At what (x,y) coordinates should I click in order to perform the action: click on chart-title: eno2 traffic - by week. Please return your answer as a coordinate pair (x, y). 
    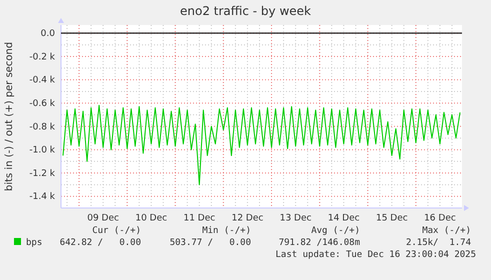
    Looking at the image, I should click on (246, 11).